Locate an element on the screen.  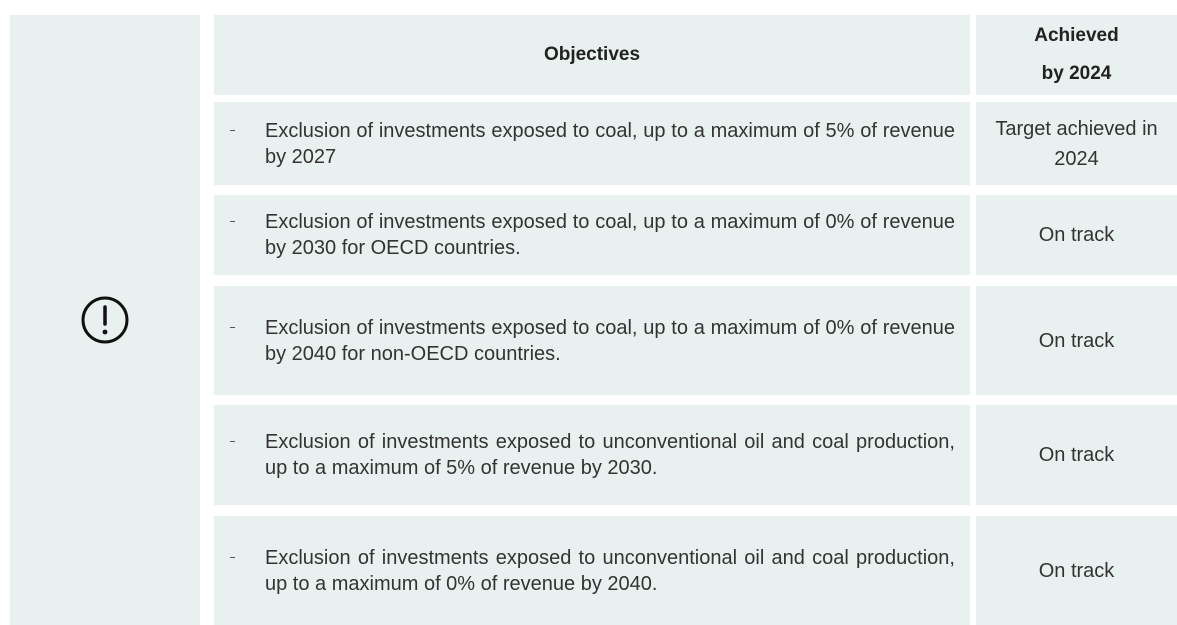
header-achieved: Achieved by 2024 is located at coordinates (1076, 55).